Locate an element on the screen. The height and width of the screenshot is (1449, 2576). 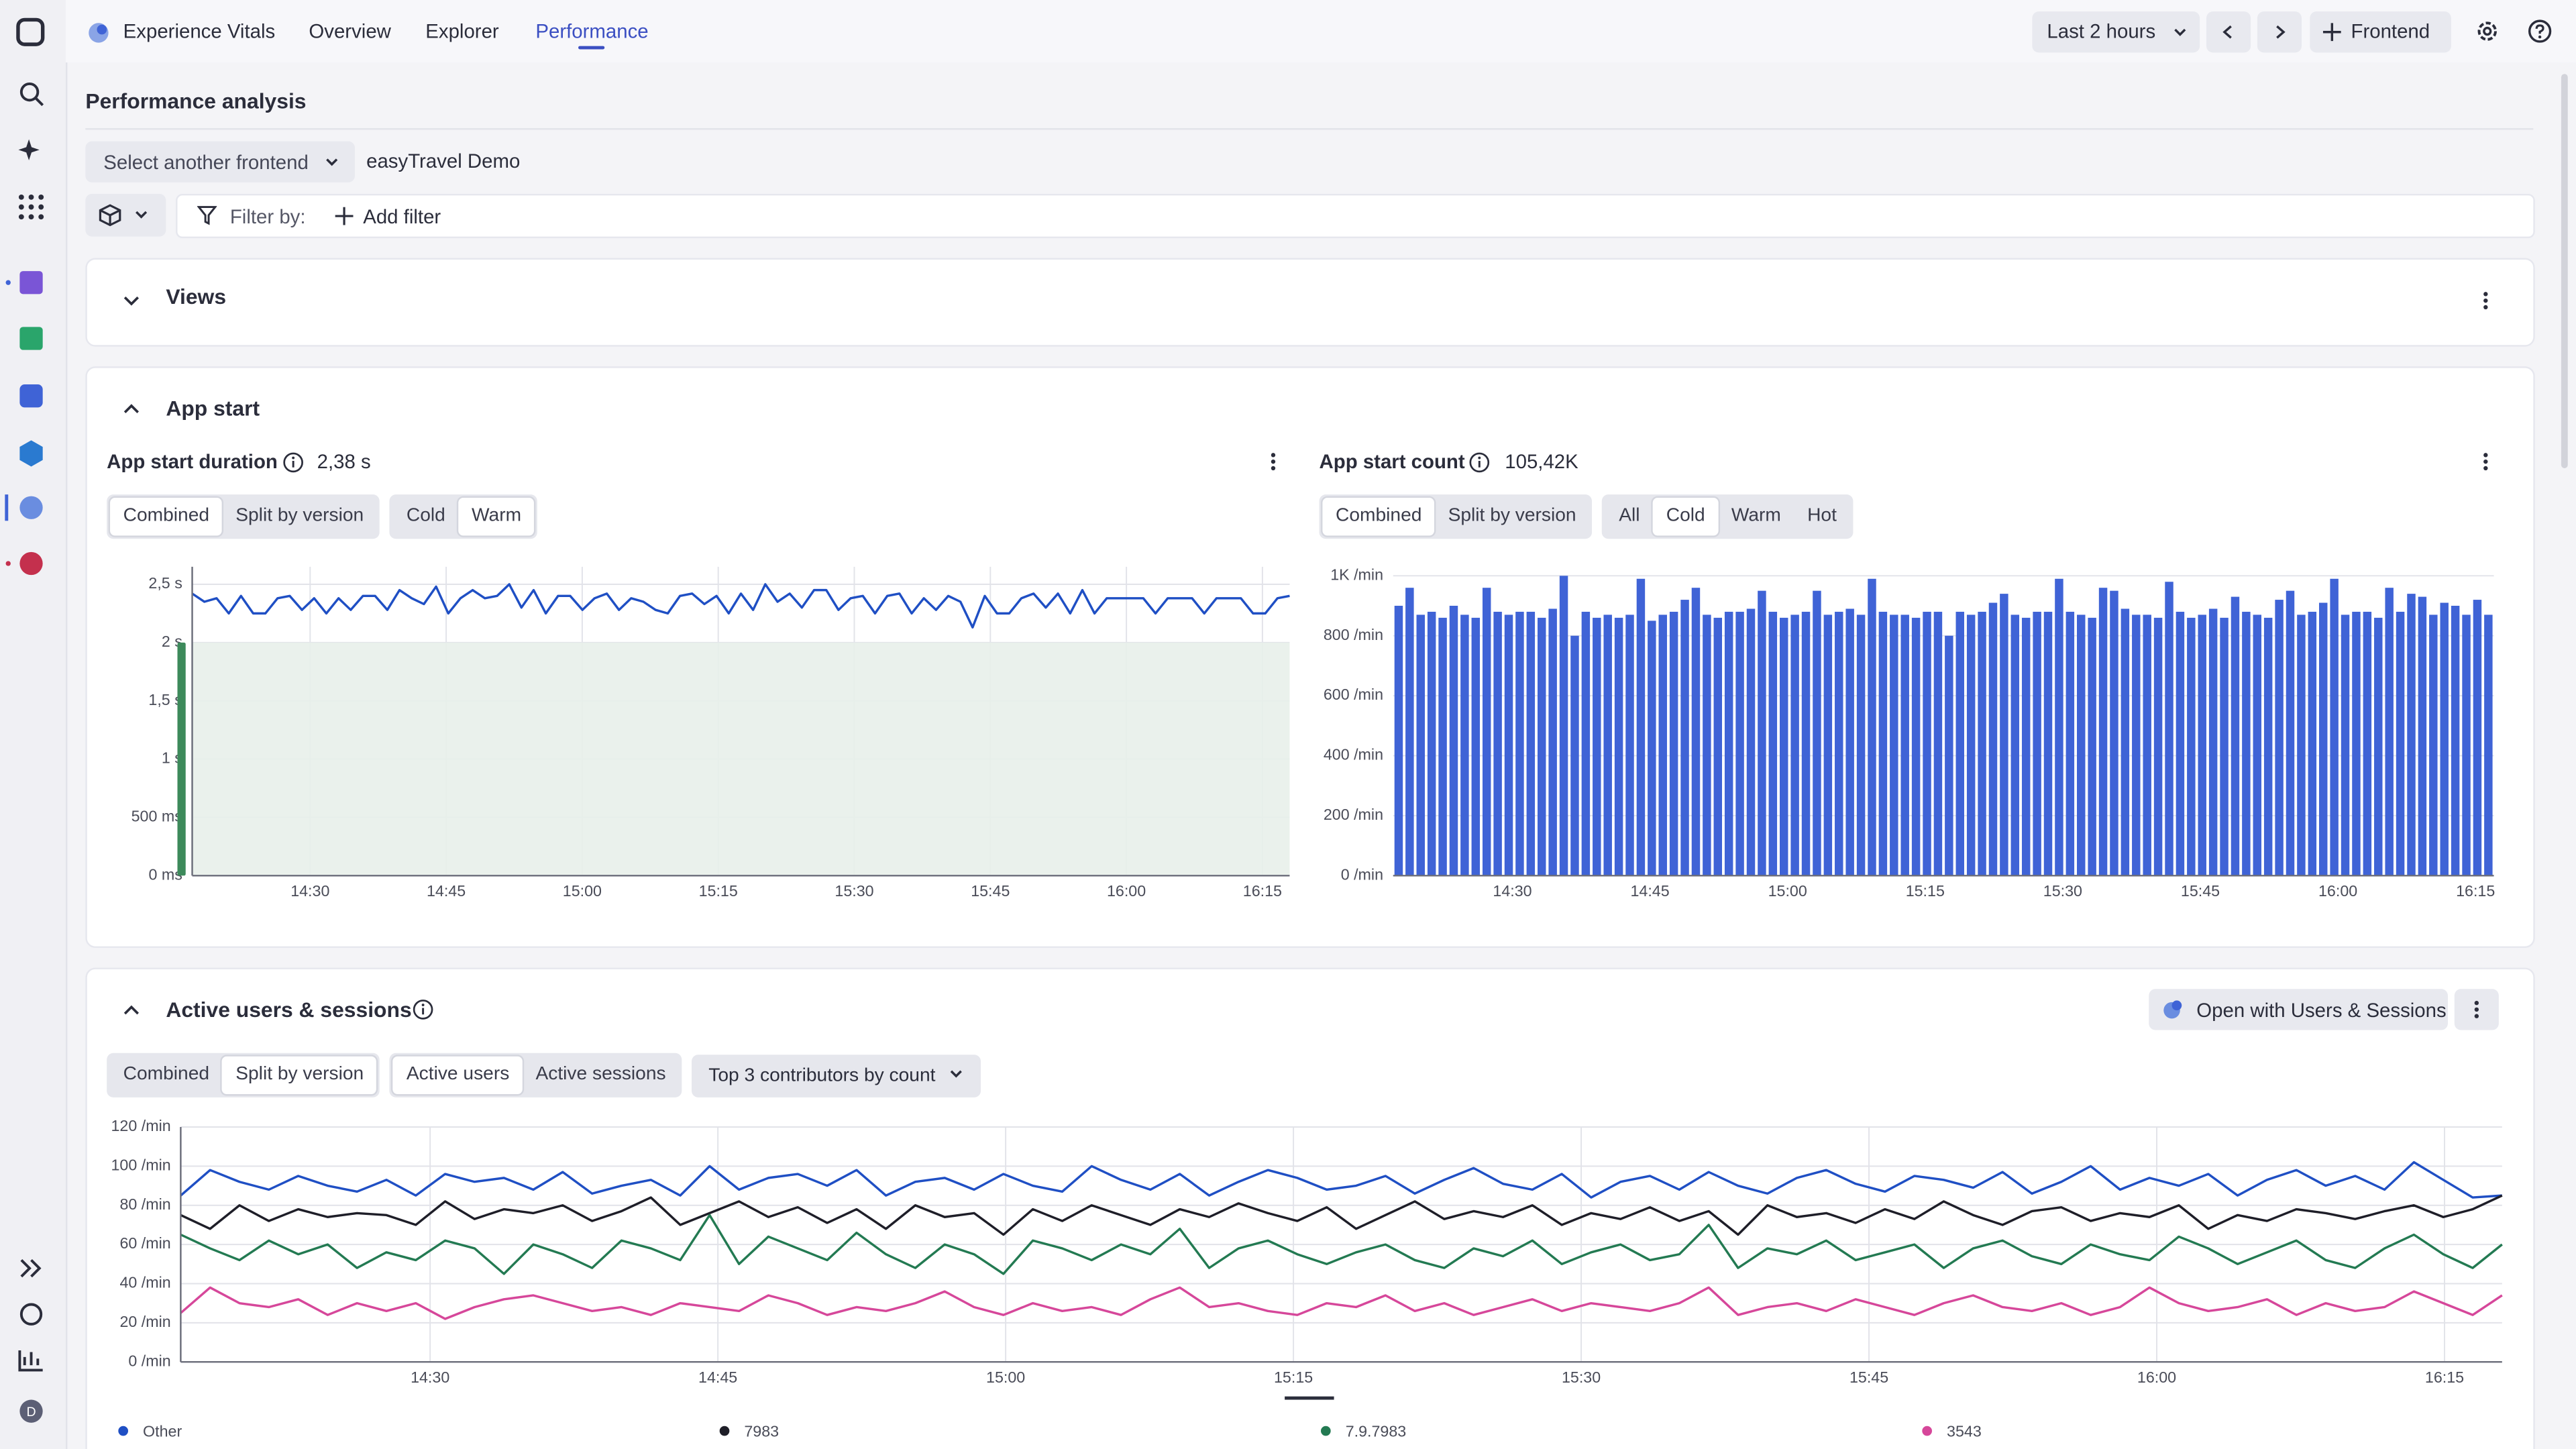
section-title: App start is located at coordinates (213, 408).